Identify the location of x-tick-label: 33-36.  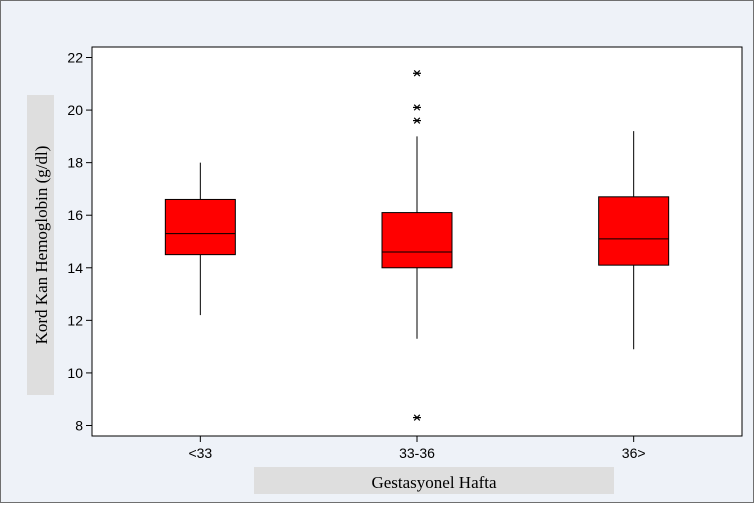
(417, 453).